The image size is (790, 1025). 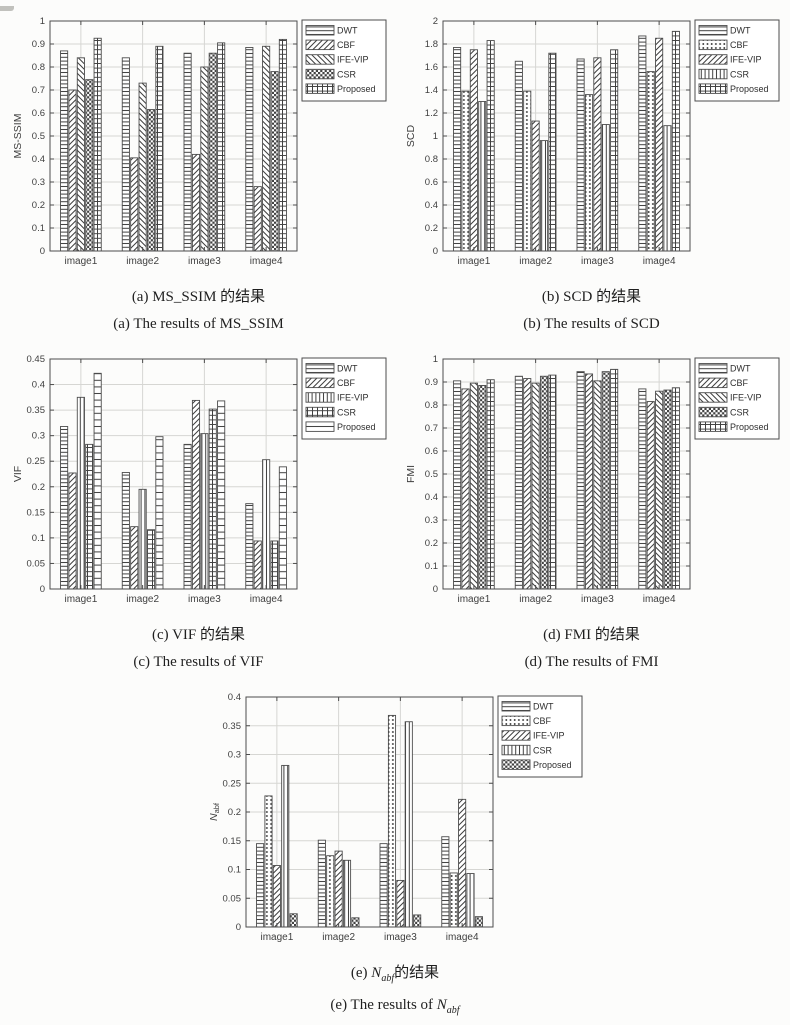 What do you see at coordinates (456, 149) in the screenshot?
I see `bar-DWT-image1` at bounding box center [456, 149].